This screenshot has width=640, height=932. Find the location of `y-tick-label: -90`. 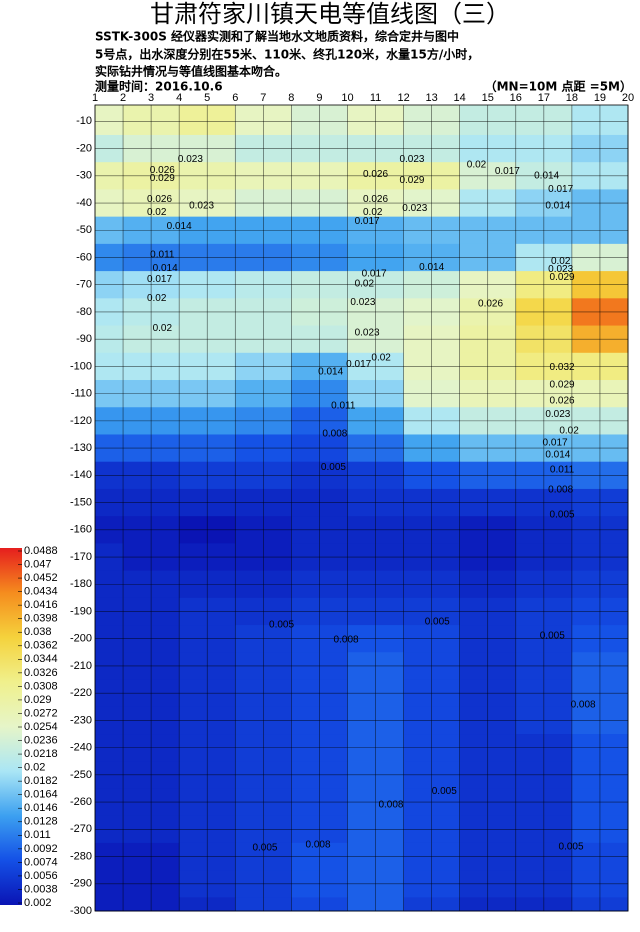

y-tick-label: -90 is located at coordinates (84, 339).